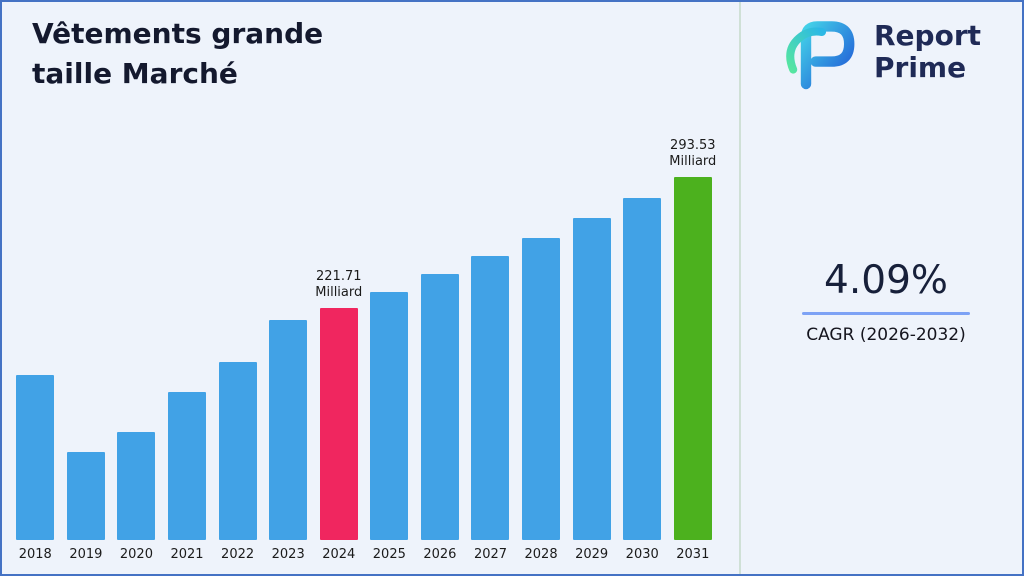  Describe the element at coordinates (338, 424) in the screenshot. I see `bar-2024` at that location.